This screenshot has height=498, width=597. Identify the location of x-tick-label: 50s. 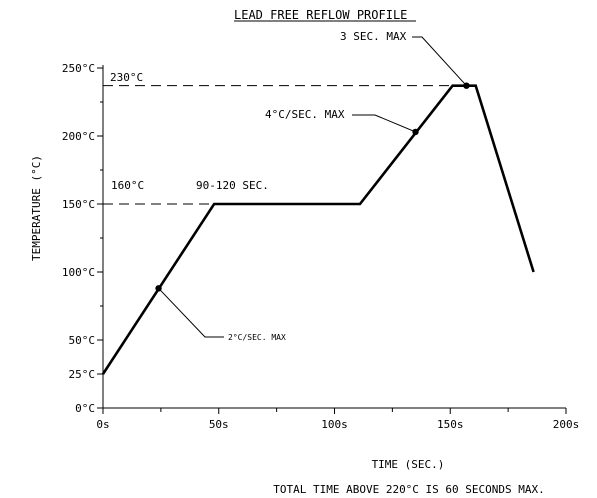
(219, 424).